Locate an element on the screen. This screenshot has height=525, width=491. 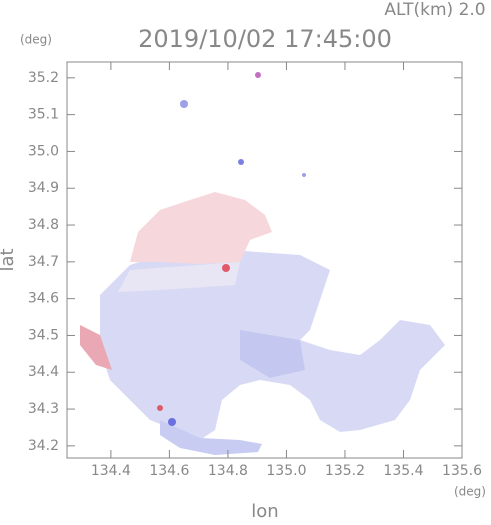
y-axis-label: lat is located at coordinates (9, 259).